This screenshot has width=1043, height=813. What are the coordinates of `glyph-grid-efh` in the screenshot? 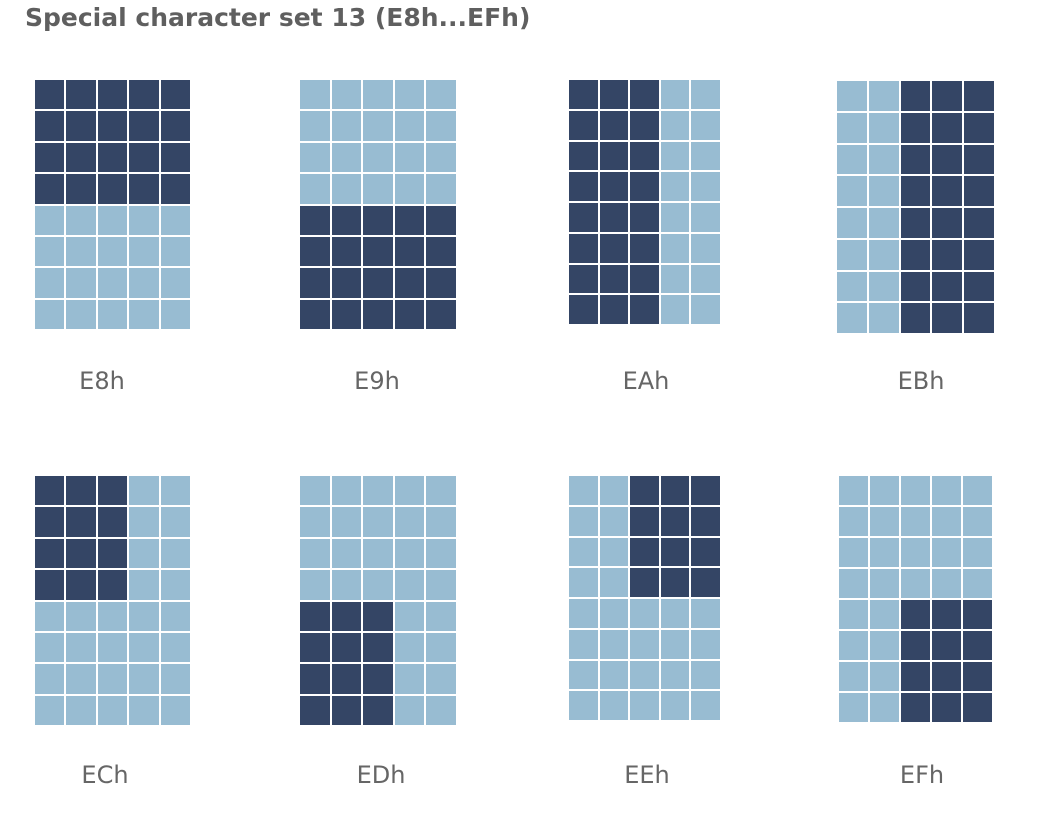 It's located at (915, 599).